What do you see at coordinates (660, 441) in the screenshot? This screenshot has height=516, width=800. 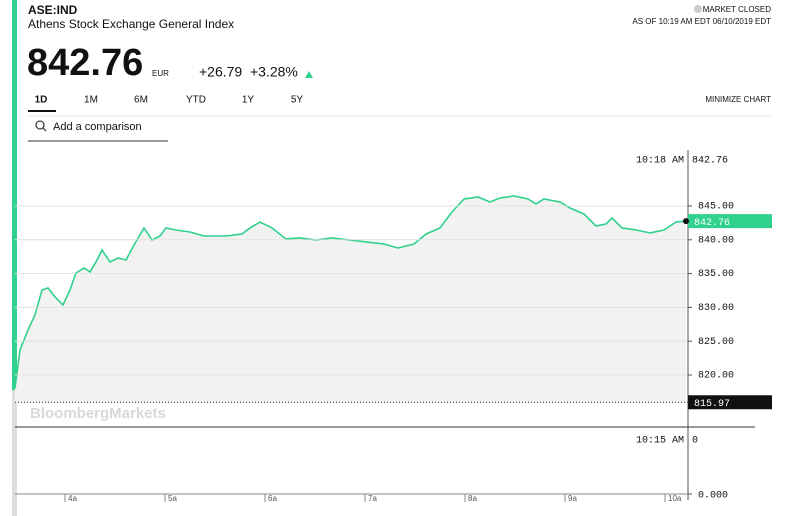 I see `volume-time: 10:15 AM` at bounding box center [660, 441].